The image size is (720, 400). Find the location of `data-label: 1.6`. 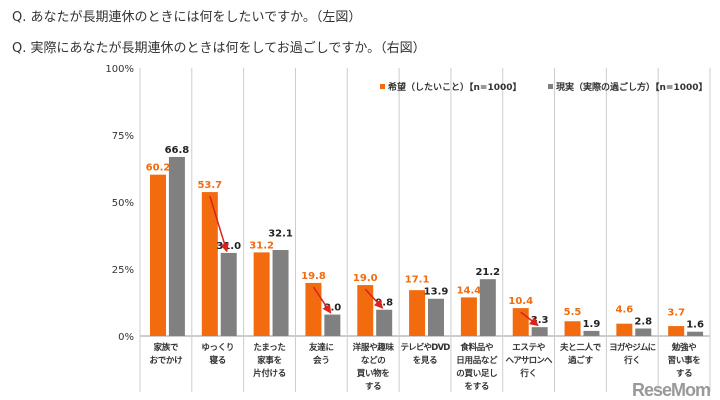

data-label: 1.6 is located at coordinates (695, 325).